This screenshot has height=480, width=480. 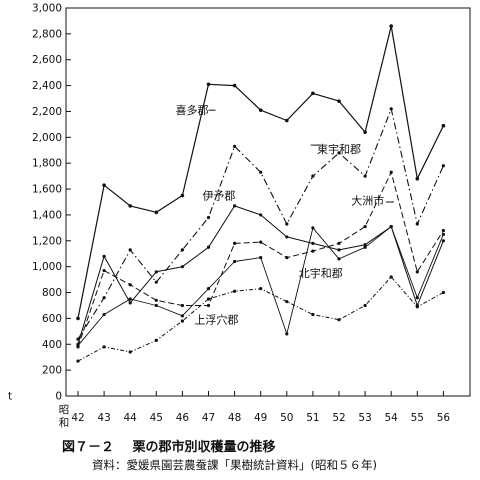 What do you see at coordinates (77, 418) in the screenshot?
I see `x-tick-label: 42` at bounding box center [77, 418].